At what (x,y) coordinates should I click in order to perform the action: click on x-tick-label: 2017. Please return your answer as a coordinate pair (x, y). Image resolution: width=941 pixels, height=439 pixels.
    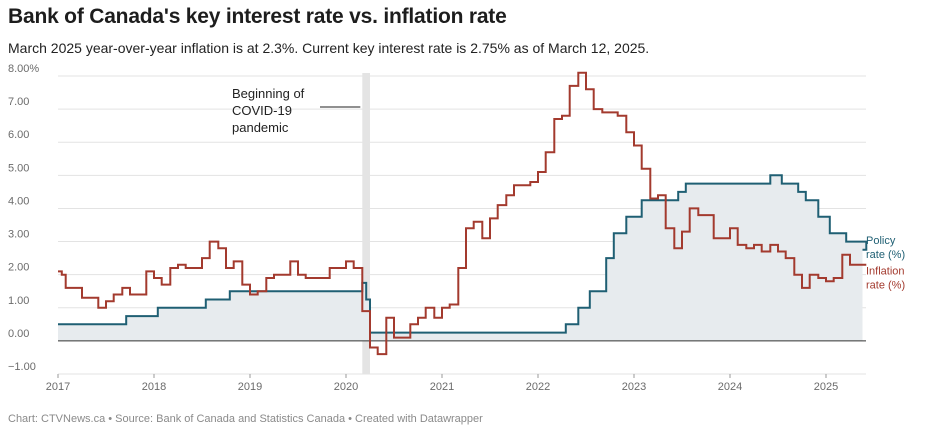
    Looking at the image, I should click on (58, 387).